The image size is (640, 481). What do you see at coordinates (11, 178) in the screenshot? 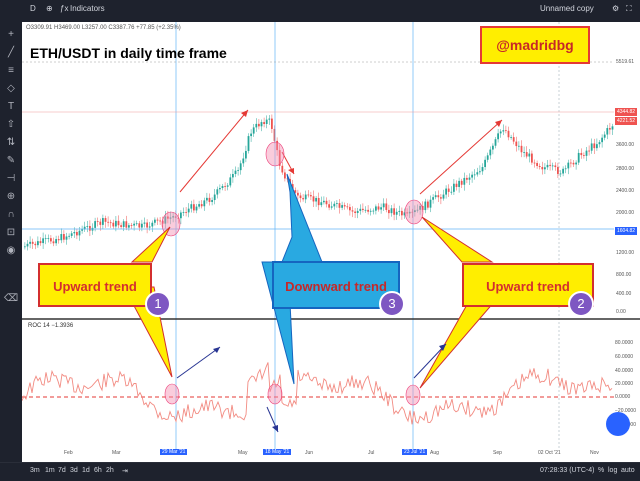
I see `ruler-icon: ⊣` at bounding box center [11, 178].